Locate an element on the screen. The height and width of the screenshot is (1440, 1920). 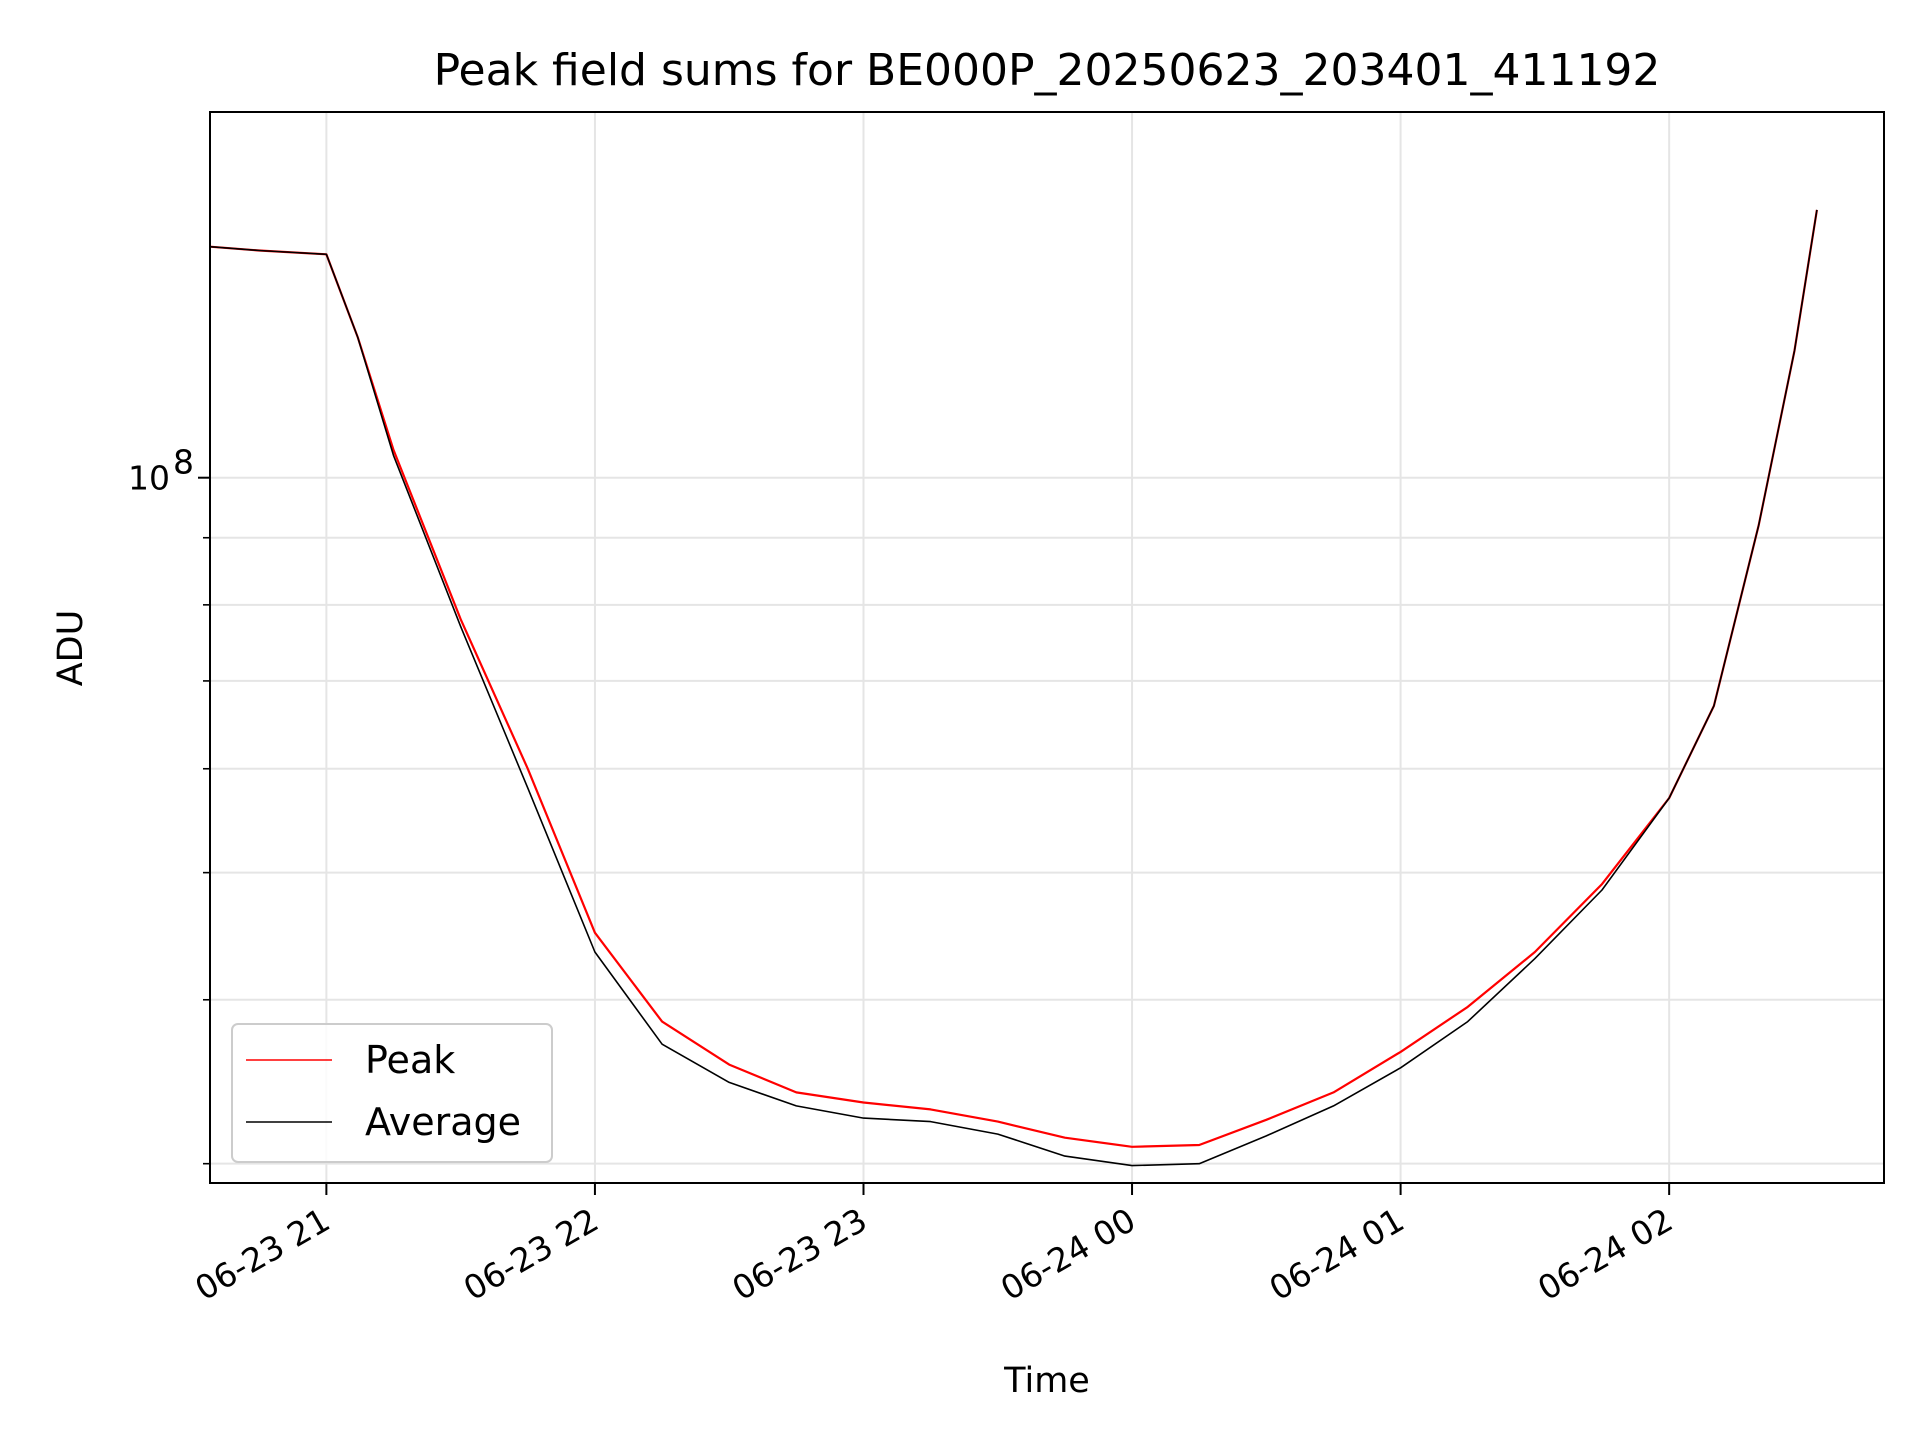
legend-label-peak: Peak is located at coordinates (410, 1060).